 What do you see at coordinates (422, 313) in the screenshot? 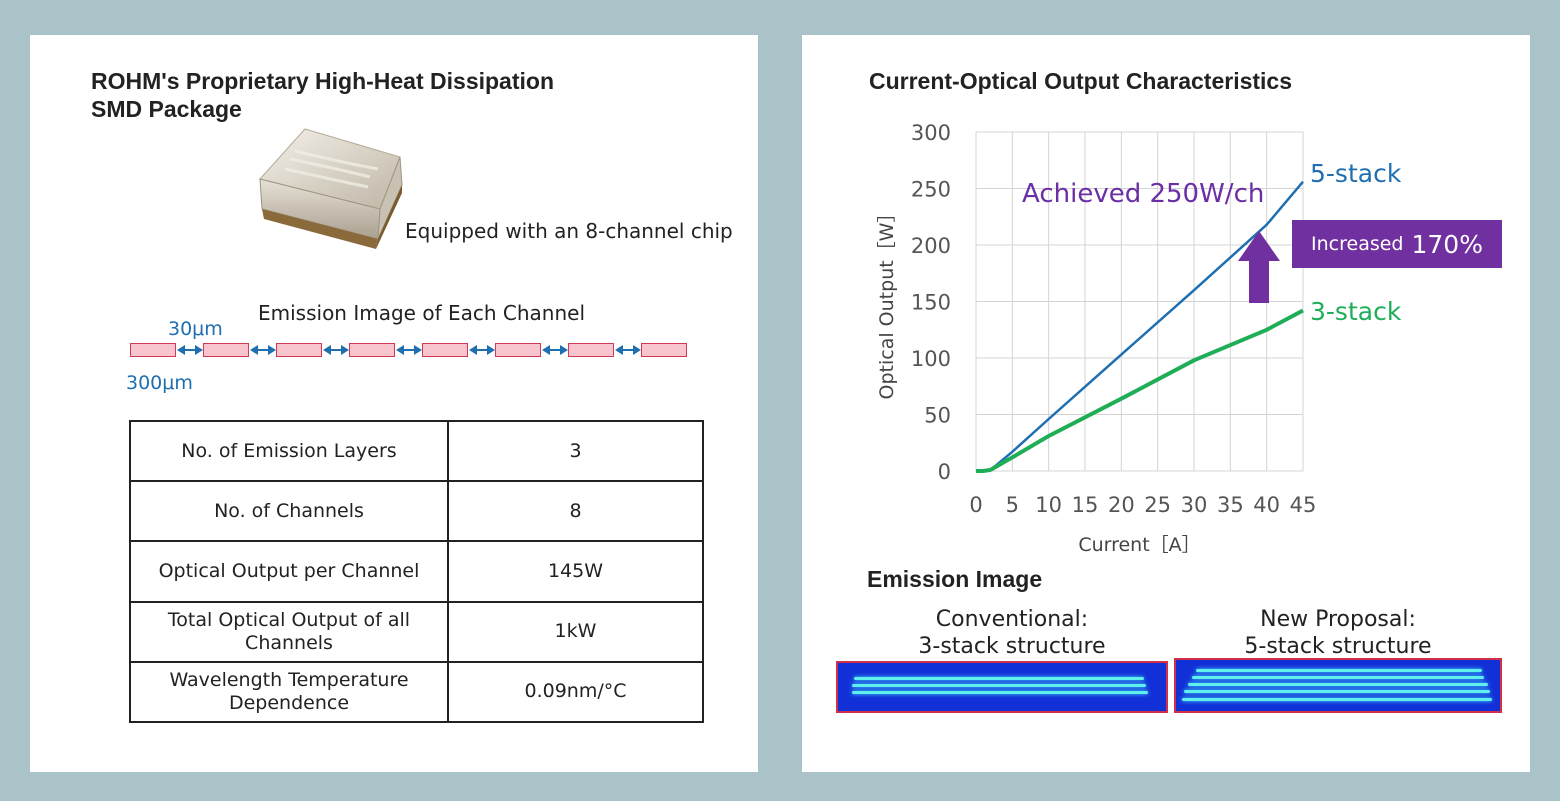
I see `channel-emission-title: Emission Image of Each Channel` at bounding box center [422, 313].